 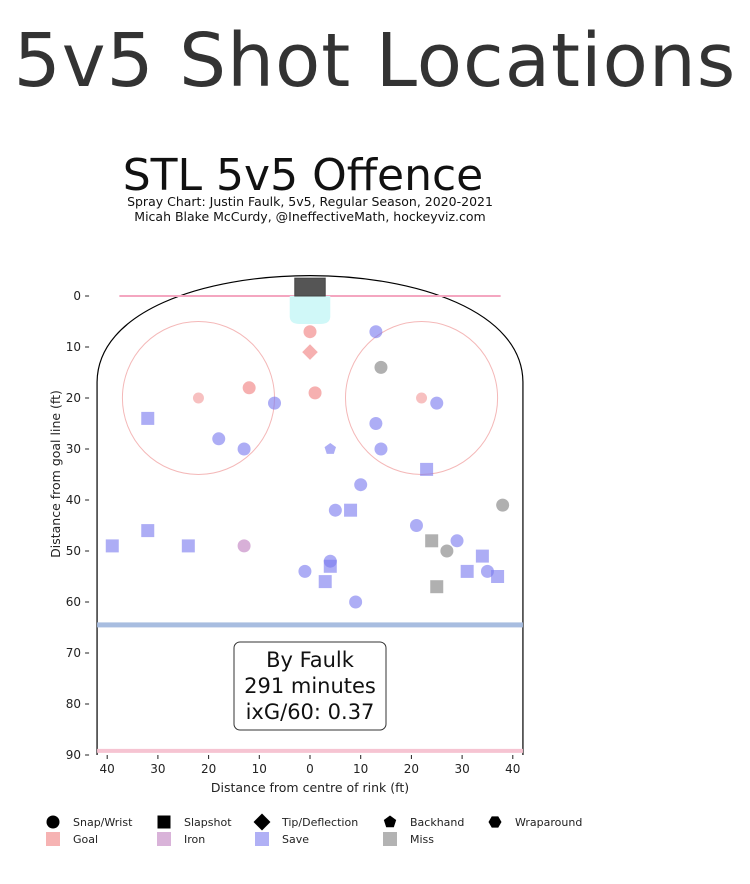 I want to click on left-faceoff-dot, so click(x=198, y=398).